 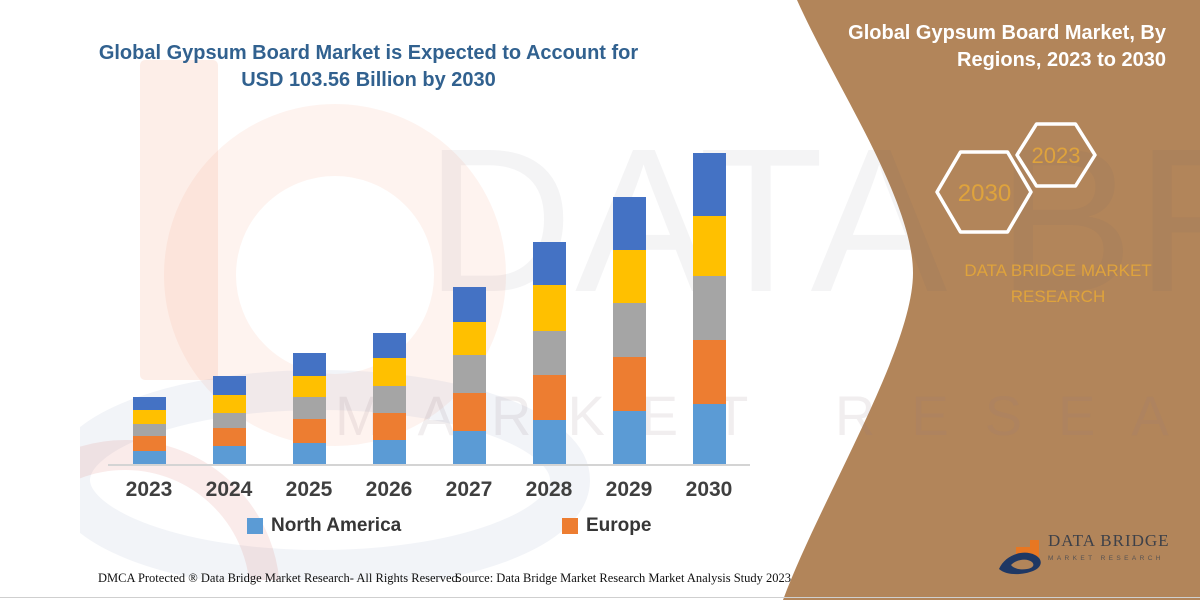 I want to click on data-bridge-logo-text: DATA BRIDGE MARKET RESEARCH, so click(x=1113, y=546).